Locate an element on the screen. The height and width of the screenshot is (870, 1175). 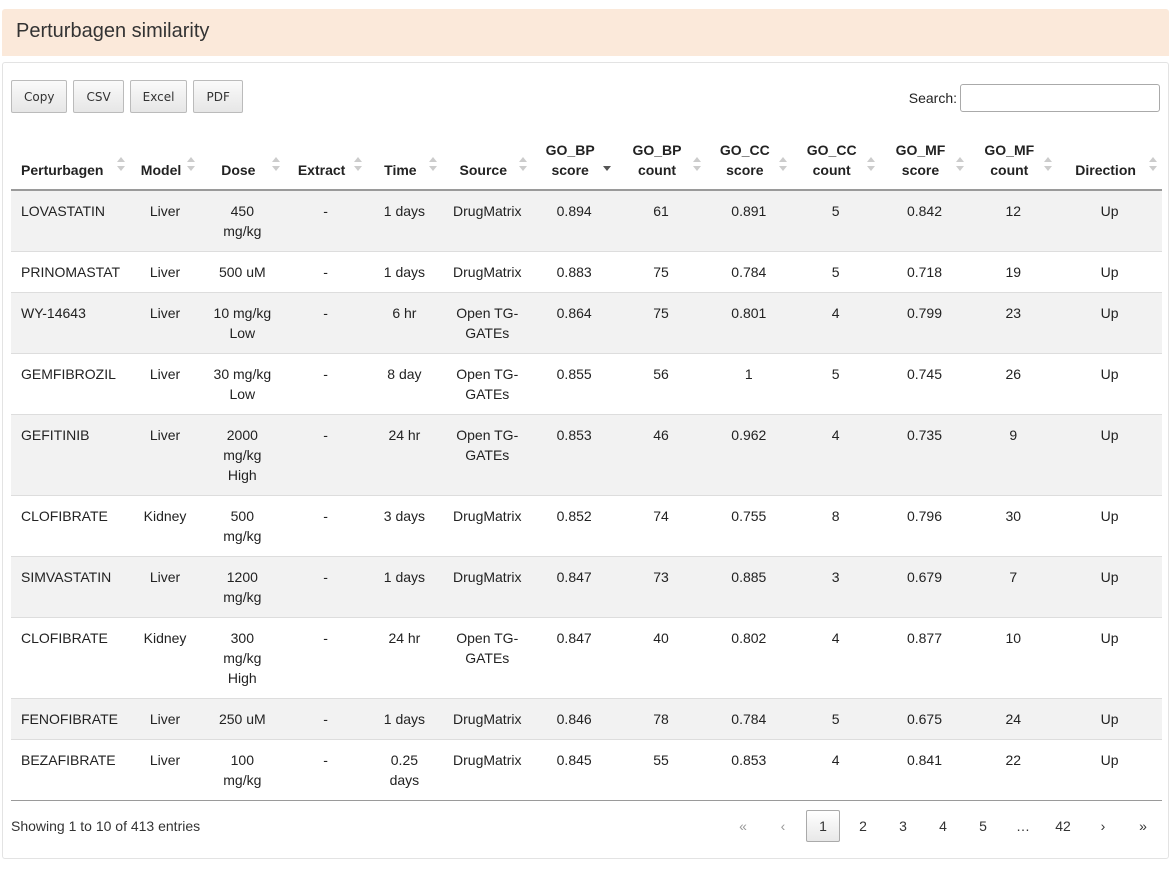
column-header-time: Time is located at coordinates (404, 163).